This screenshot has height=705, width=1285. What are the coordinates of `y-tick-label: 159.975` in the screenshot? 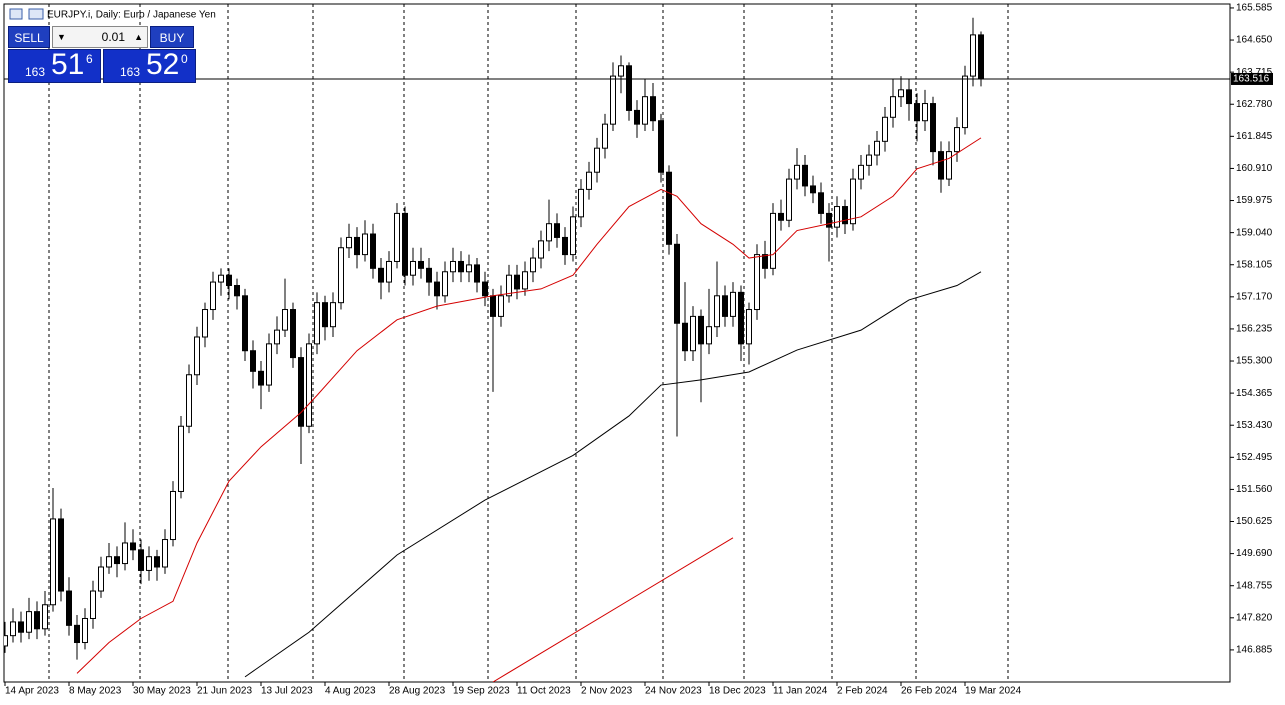 It's located at (1254, 200).